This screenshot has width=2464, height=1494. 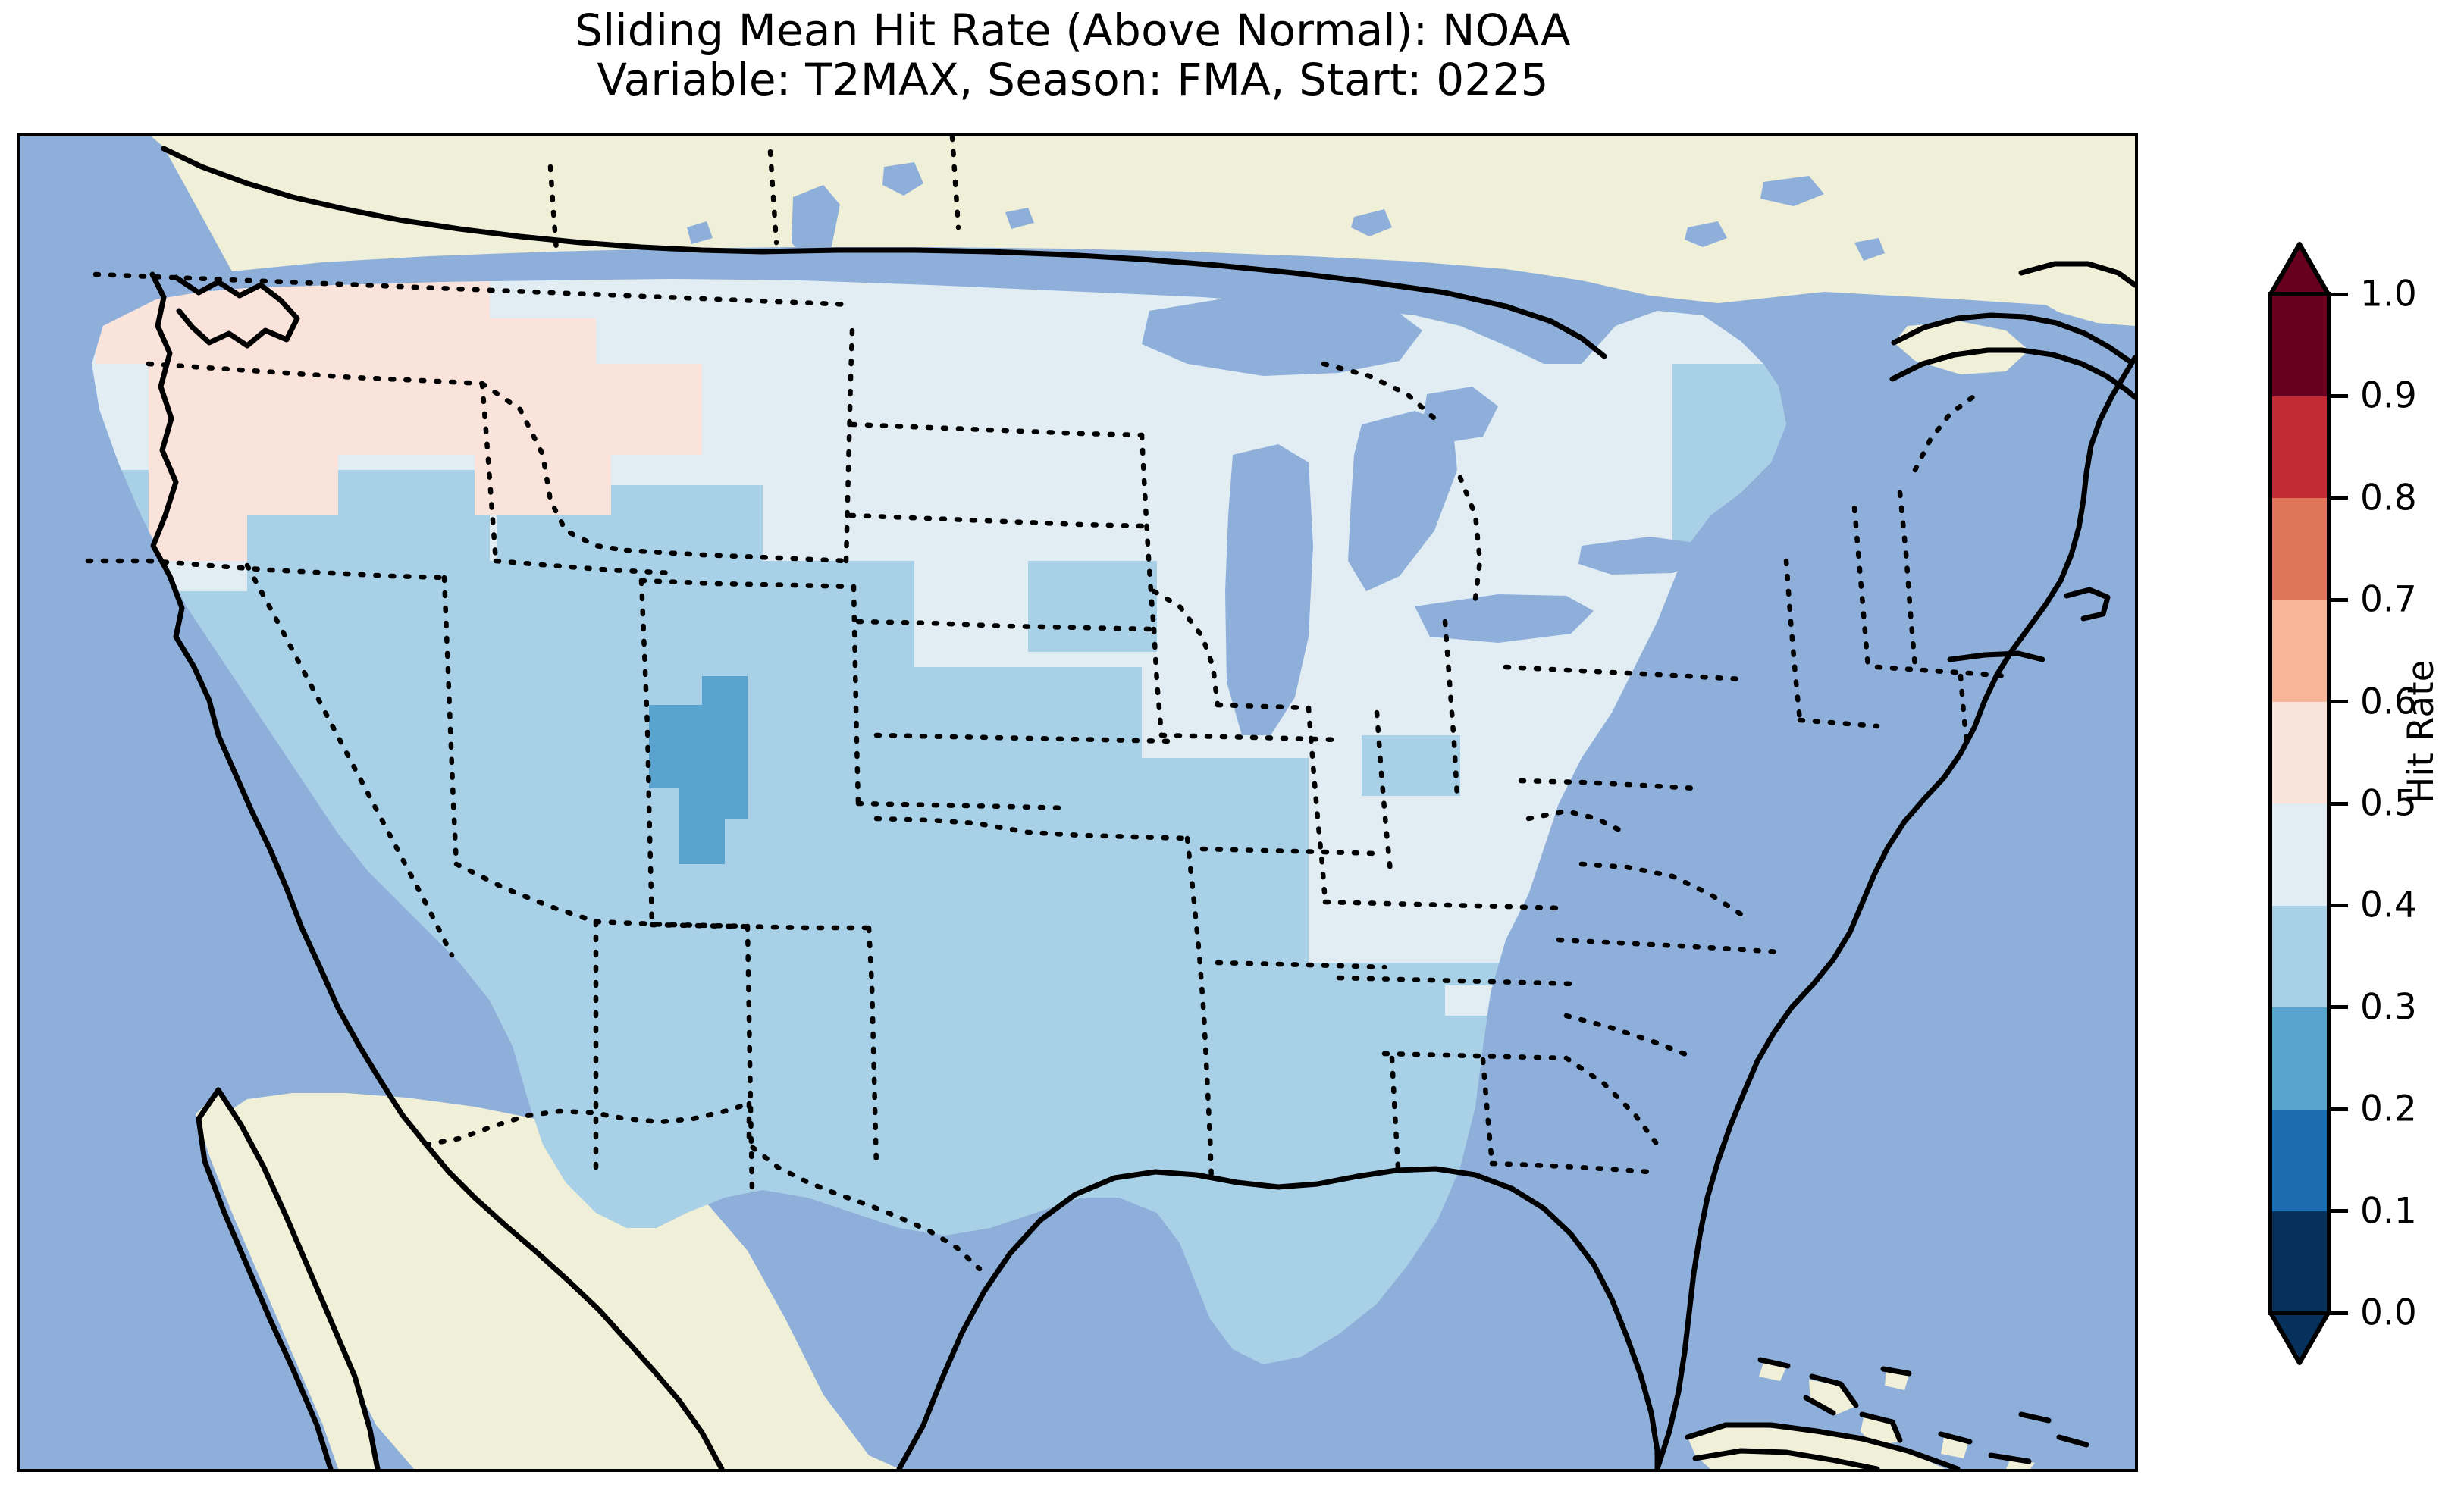 What do you see at coordinates (2388, 498) in the screenshot?
I see `colorbar-tick-label: 0.8` at bounding box center [2388, 498].